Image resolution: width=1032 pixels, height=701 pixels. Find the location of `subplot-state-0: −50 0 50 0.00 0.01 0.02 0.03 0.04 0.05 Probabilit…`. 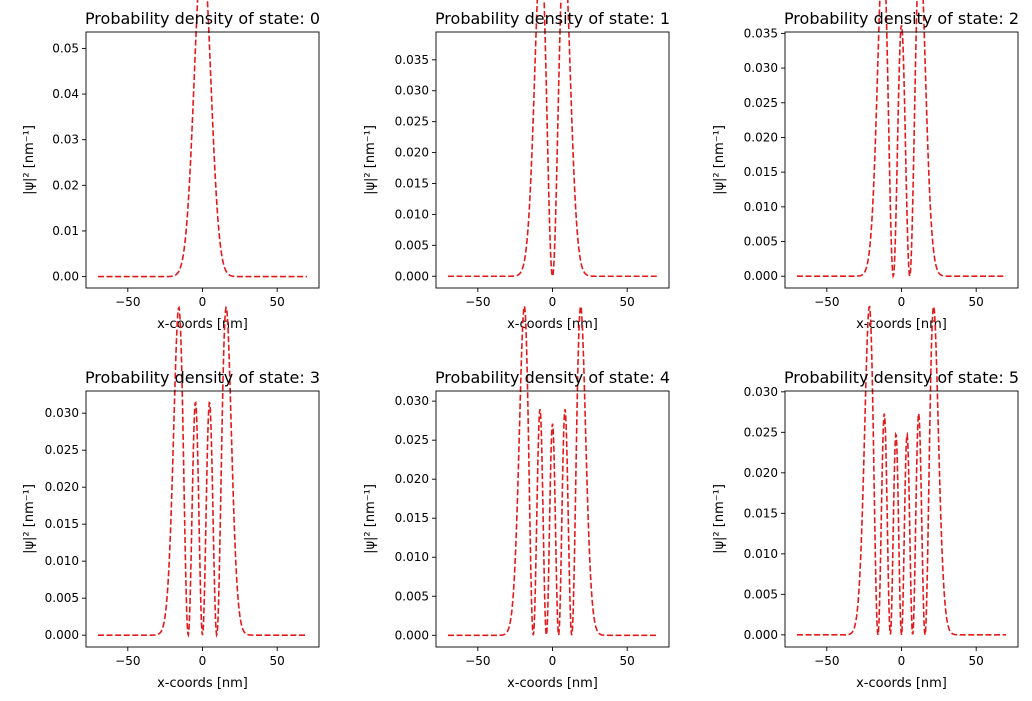

subplot-state-0: −50 0 50 0.00 0.01 0.02 0.03 0.04 0.05 Probabilit… is located at coordinates (171, 166).